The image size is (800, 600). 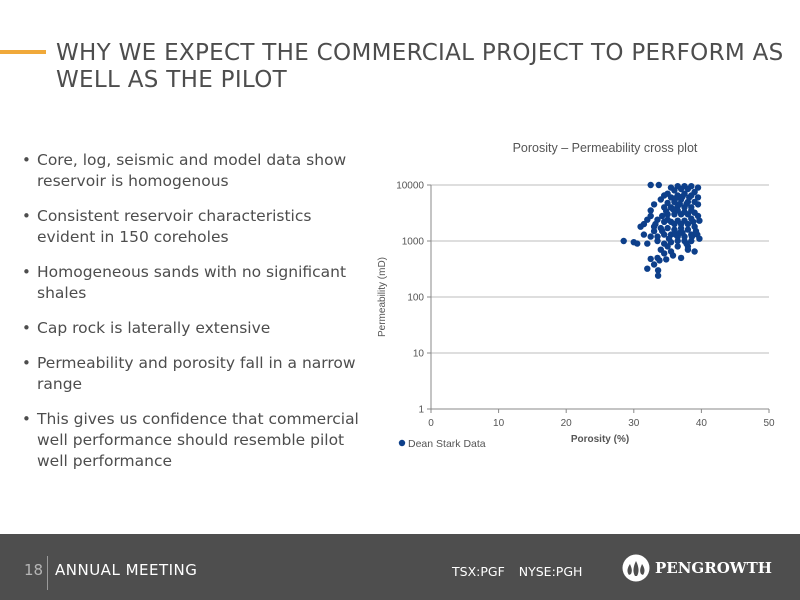 What do you see at coordinates (600, 439) in the screenshot?
I see `x-axis-label: Porosity (%)` at bounding box center [600, 439].